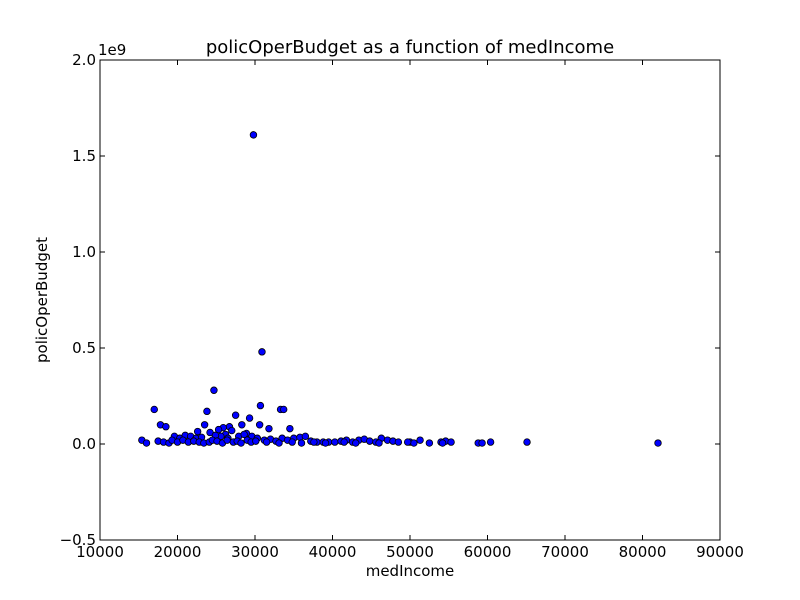  I want to click on x-tick-label: 60000, so click(488, 552).